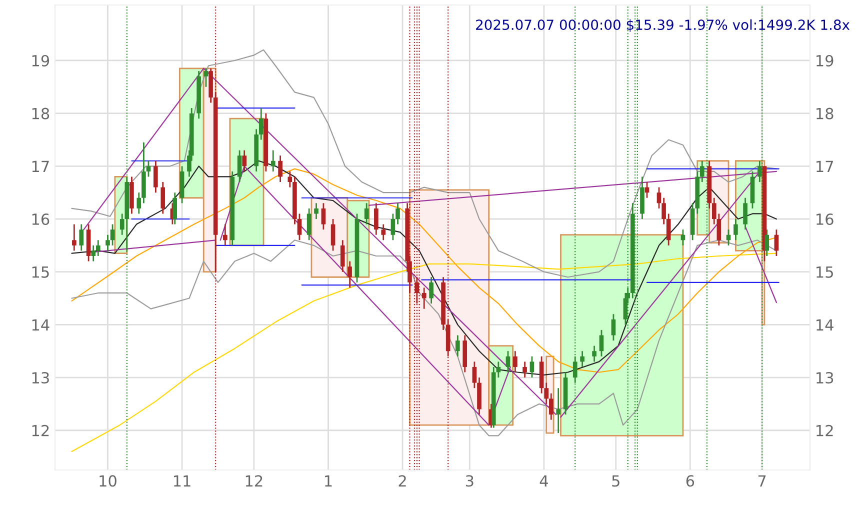  What do you see at coordinates (40, 378) in the screenshot?
I see `y-tick-label: 13` at bounding box center [40, 378].